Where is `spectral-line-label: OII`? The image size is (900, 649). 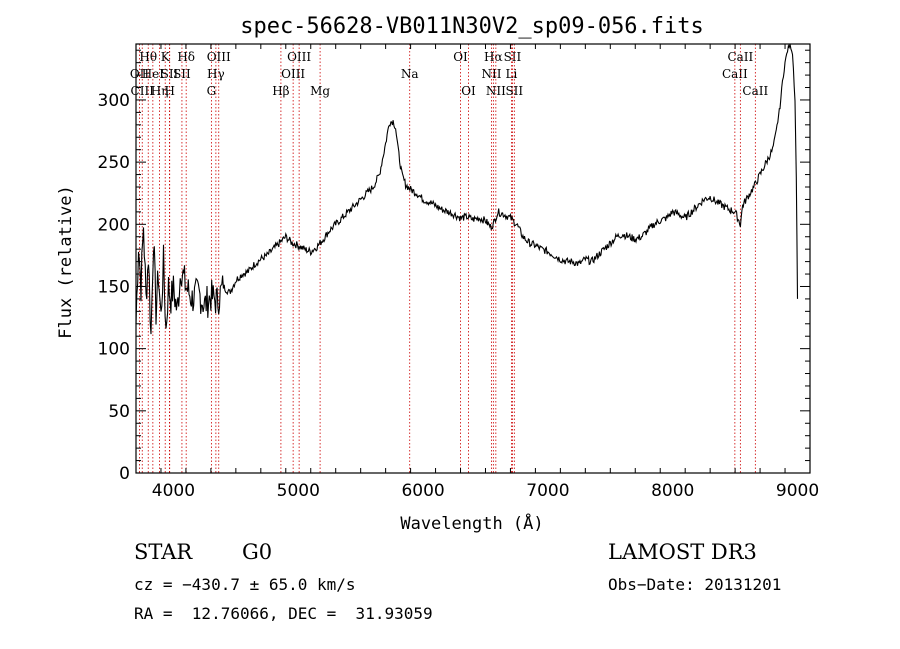 spectral-line-label: OII is located at coordinates (140, 74).